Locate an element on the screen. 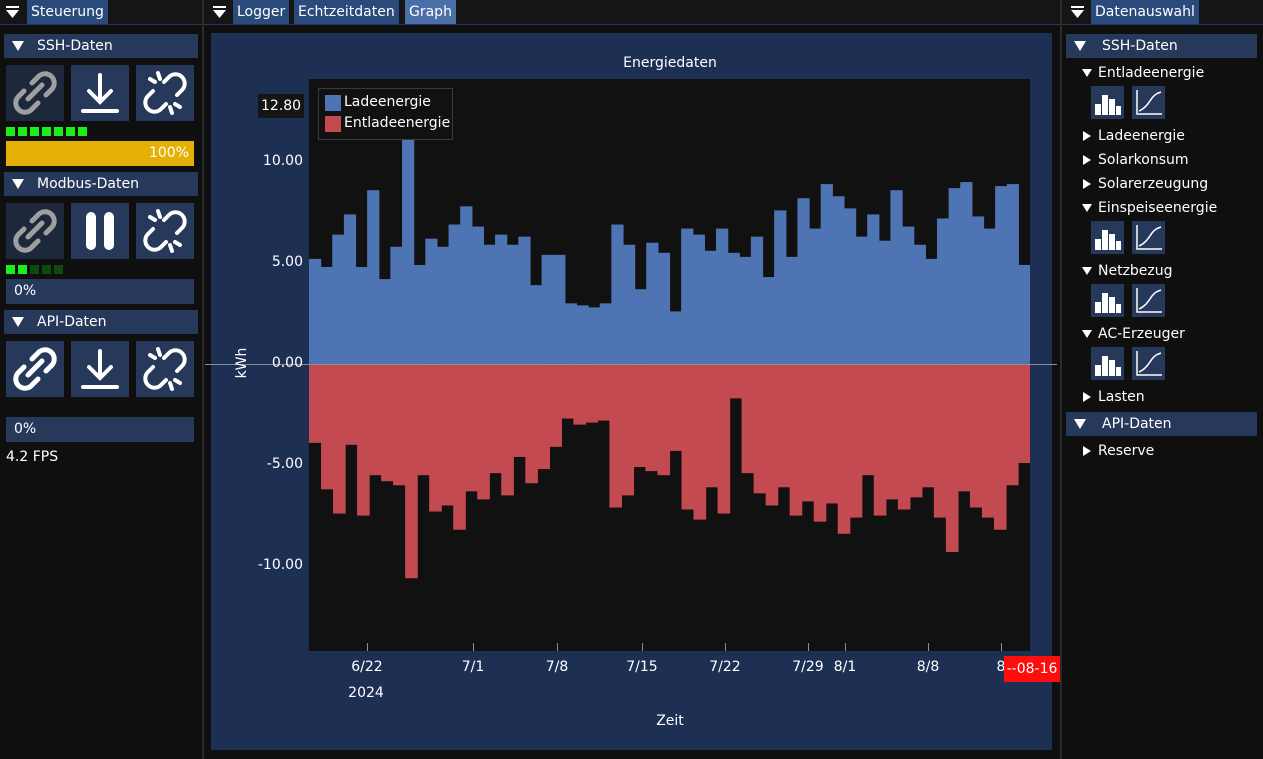 Image resolution: width=1263 pixels, height=759 pixels. entladeenergie-bar-button is located at coordinates (1107, 102).